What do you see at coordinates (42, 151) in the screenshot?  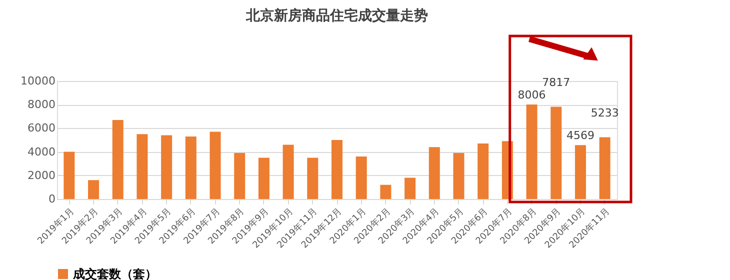 I see `y-tick-label: 4000` at bounding box center [42, 151].